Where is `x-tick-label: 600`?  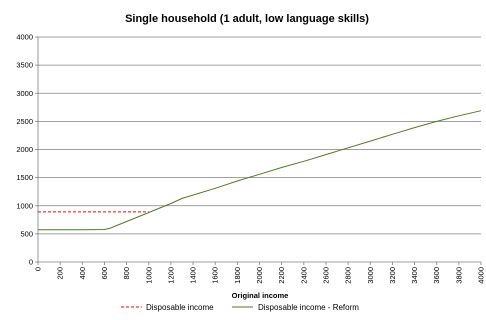 x-tick-label: 600 is located at coordinates (104, 273).